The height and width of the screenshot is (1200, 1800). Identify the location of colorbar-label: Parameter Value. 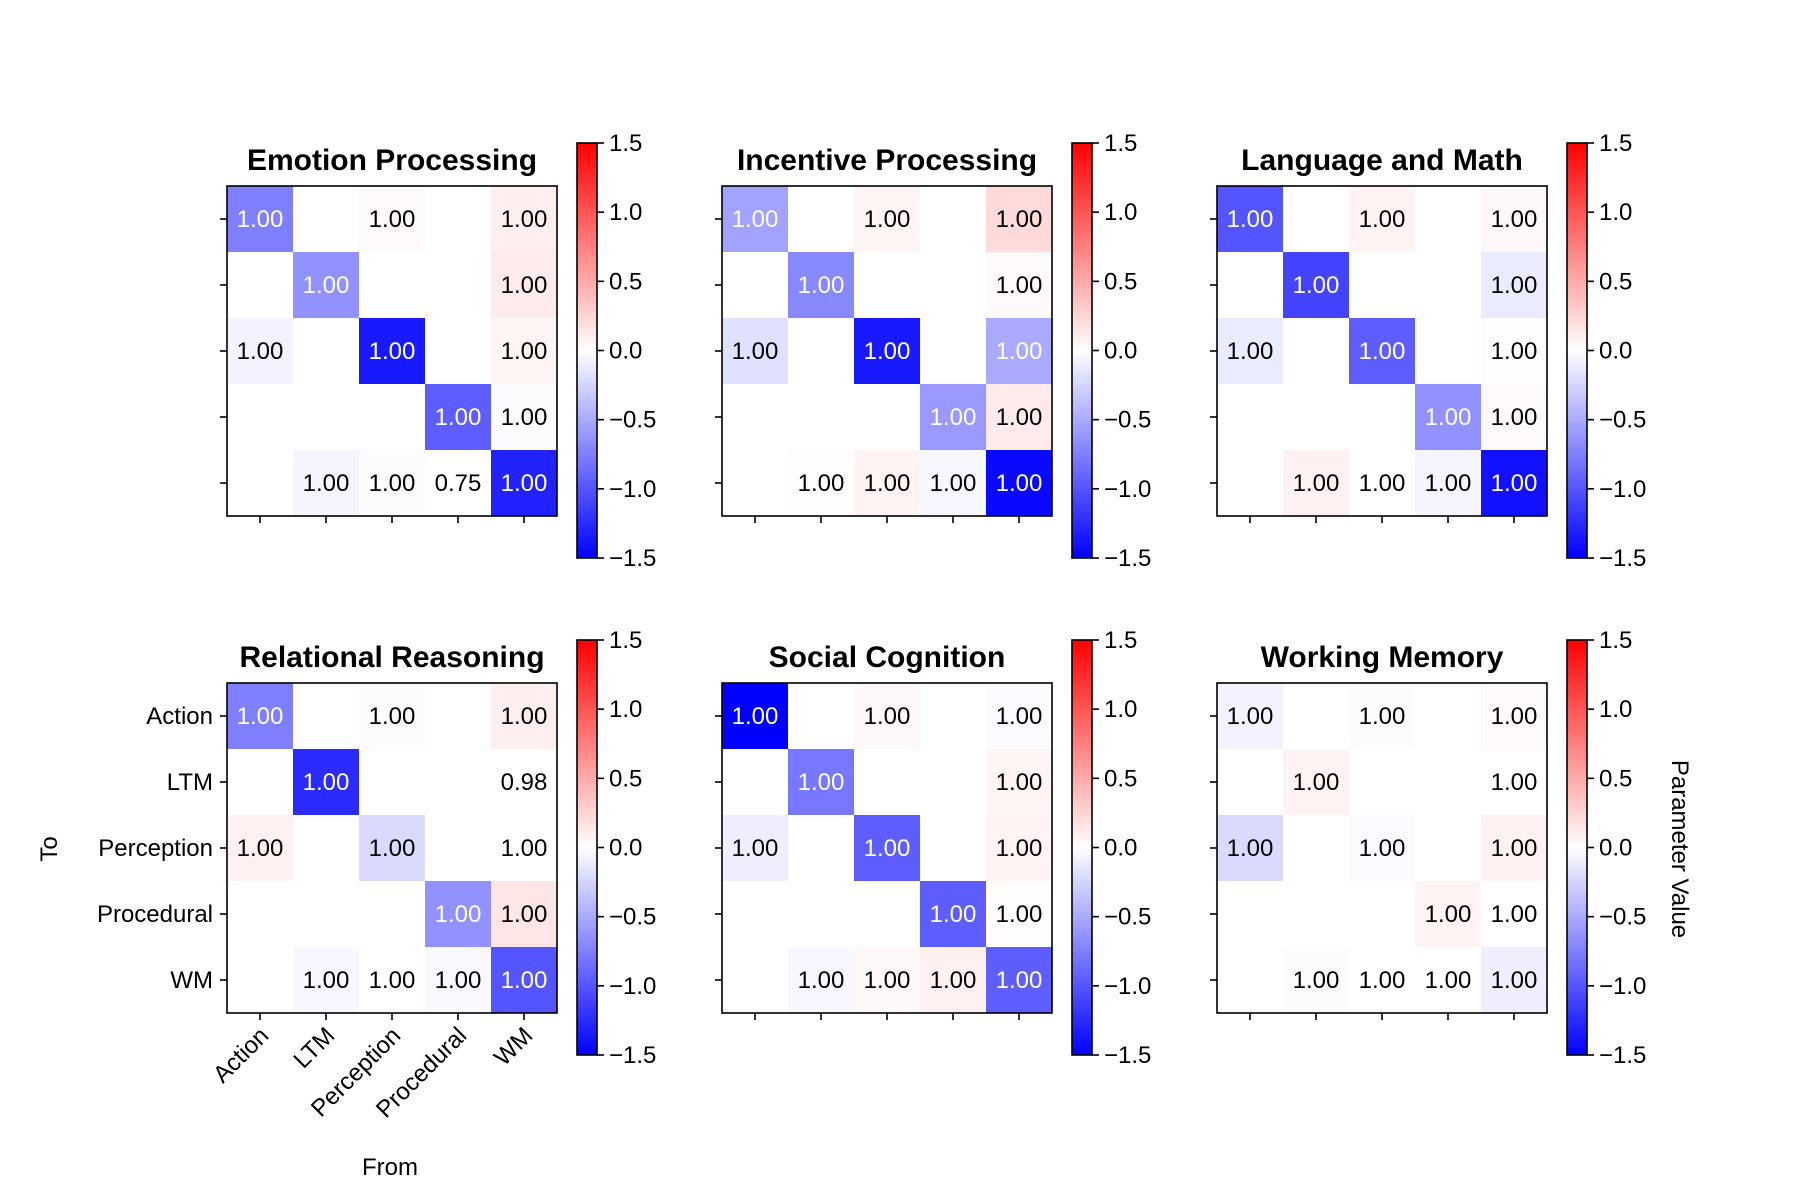
(1679, 849).